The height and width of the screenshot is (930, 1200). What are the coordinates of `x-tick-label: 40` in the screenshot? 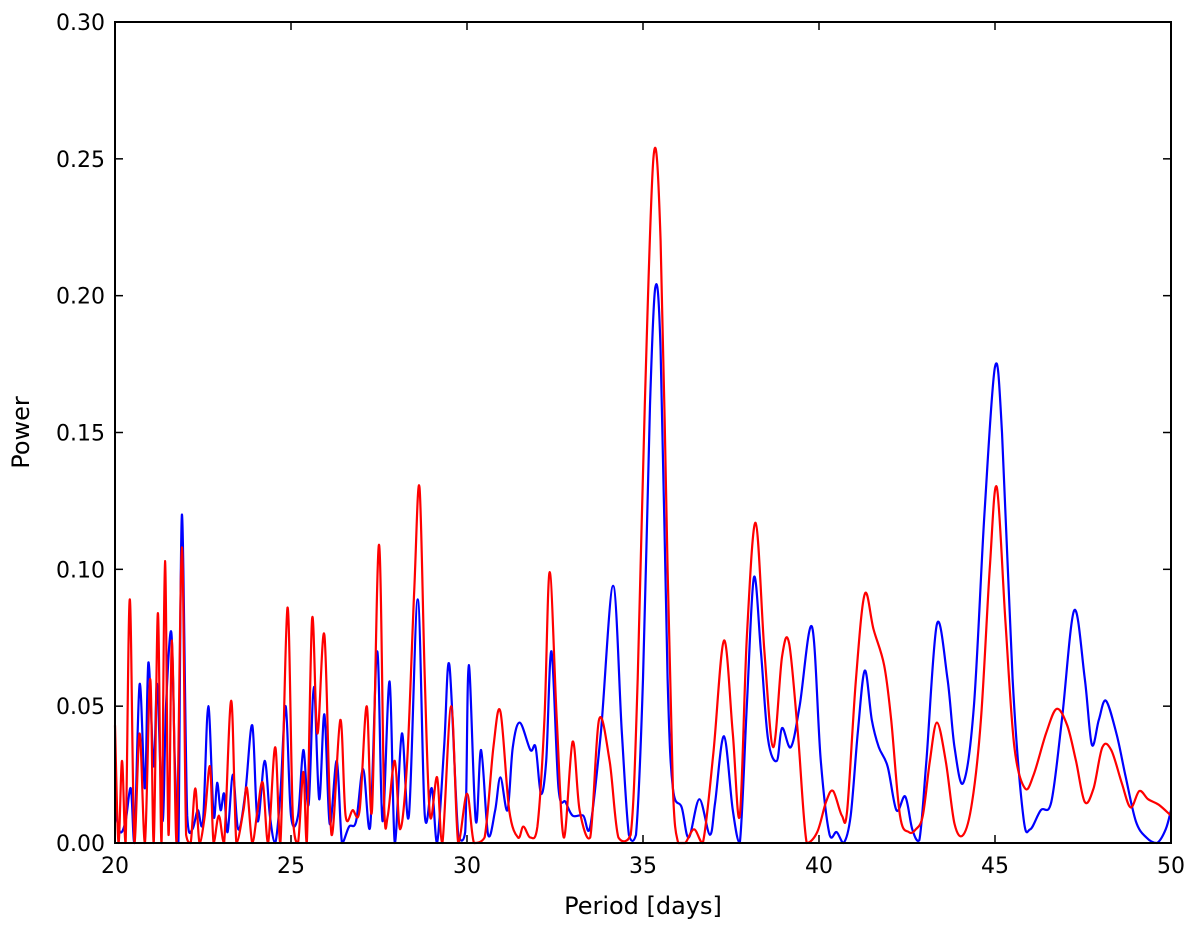 It's located at (819, 866).